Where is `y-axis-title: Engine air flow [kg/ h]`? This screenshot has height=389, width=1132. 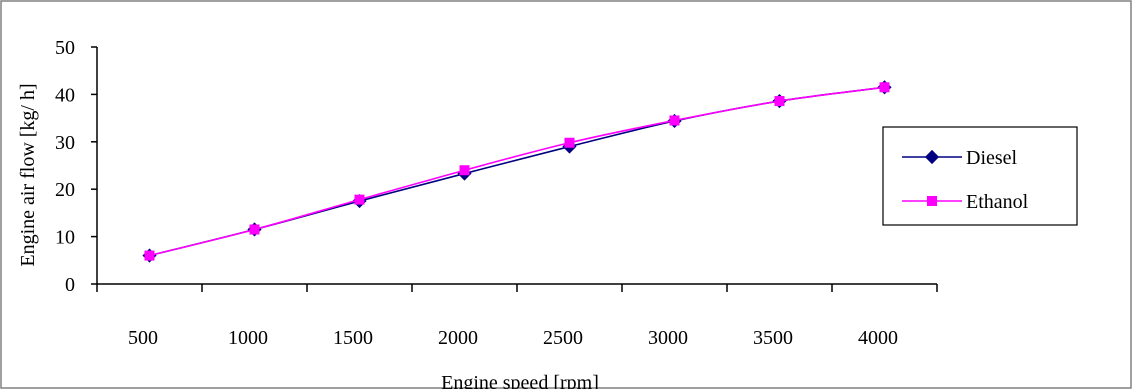 y-axis-title: Engine air flow [kg/ h] is located at coordinates (28, 174).